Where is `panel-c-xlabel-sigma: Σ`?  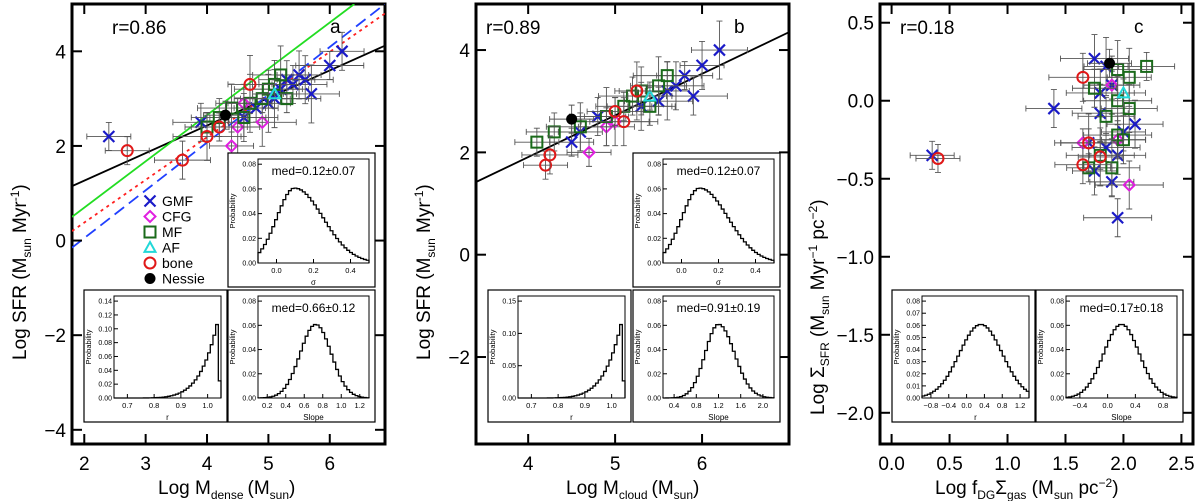
panel-c-xlabel-sigma: Σ is located at coordinates (1001, 488).